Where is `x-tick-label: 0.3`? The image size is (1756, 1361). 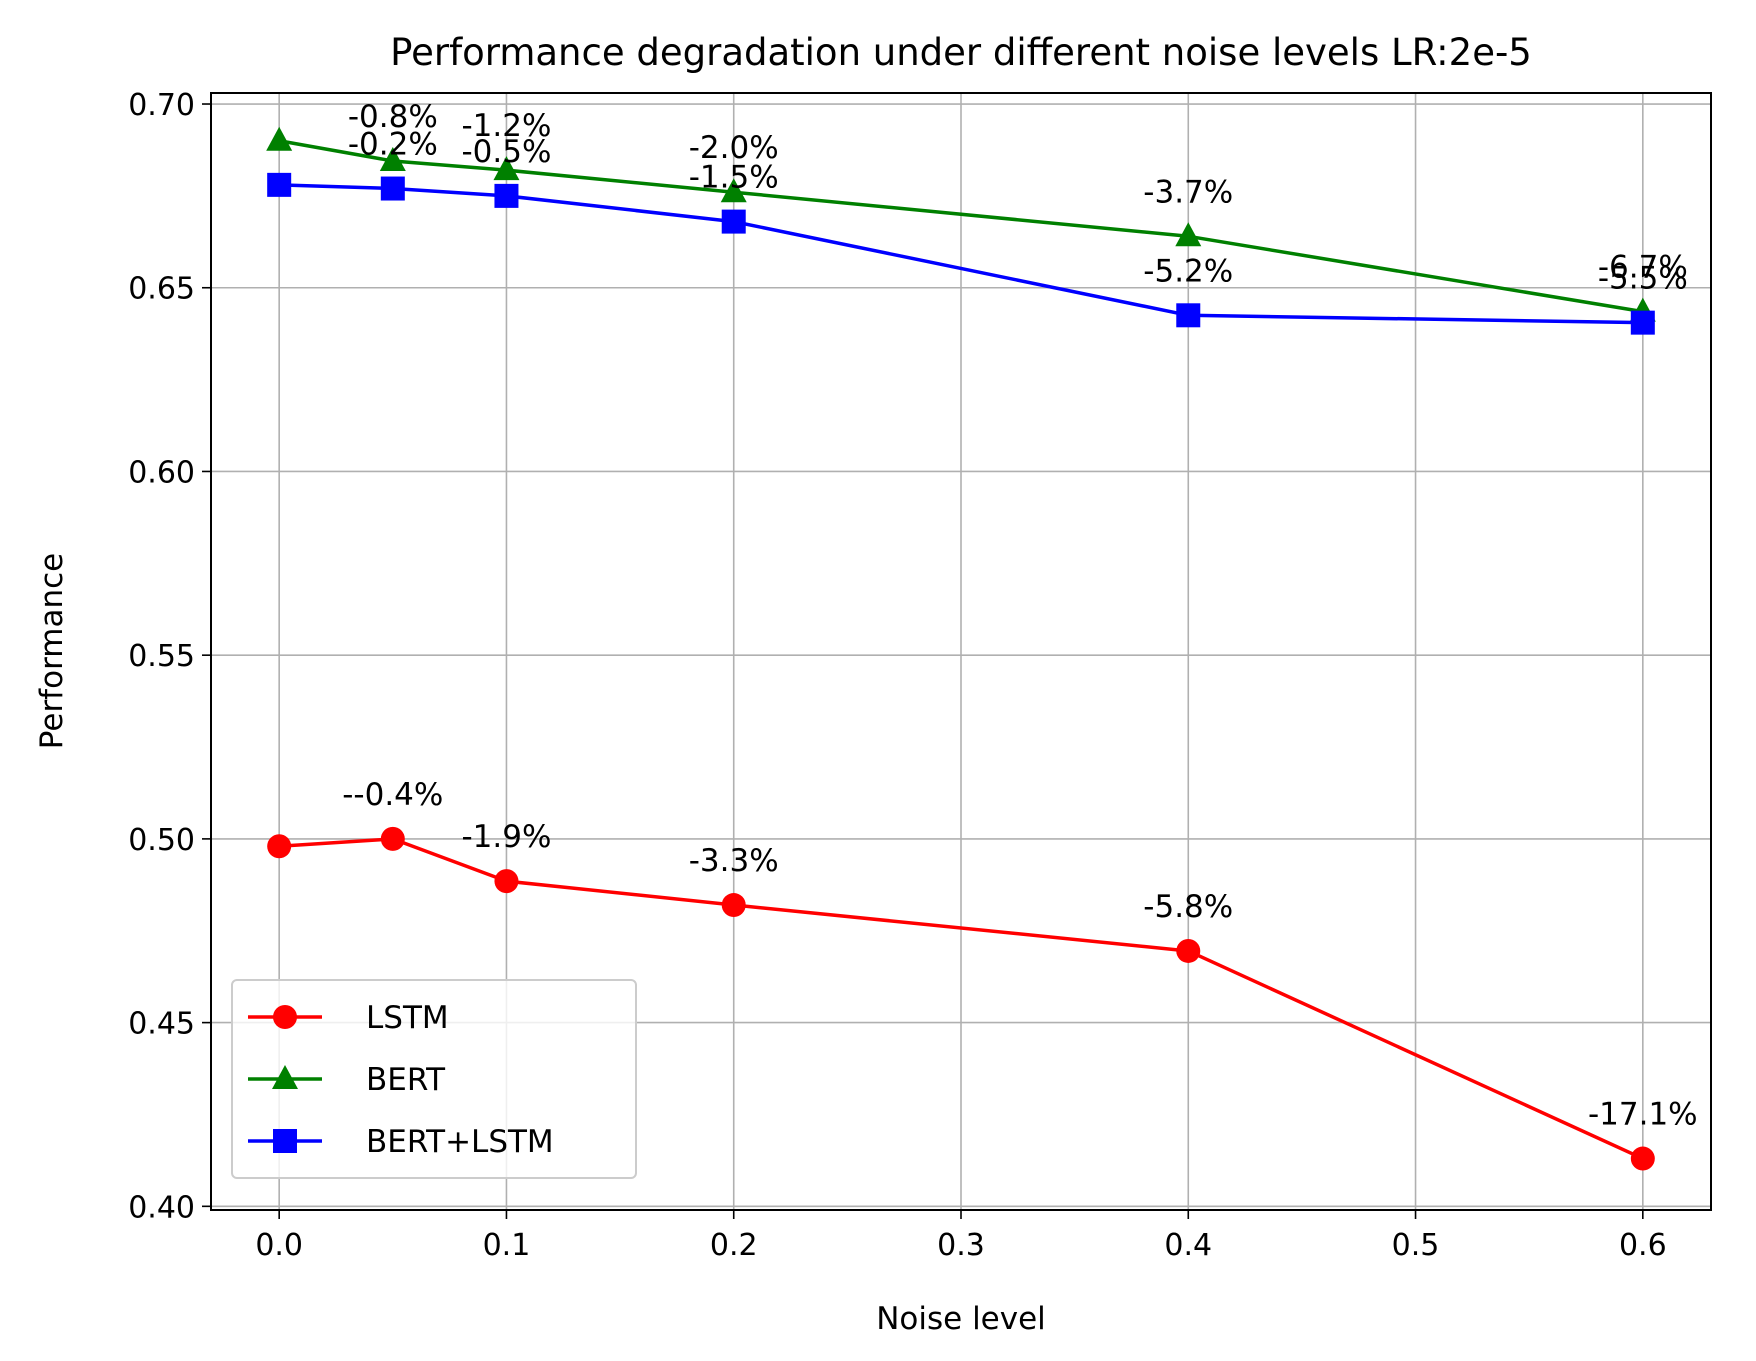 x-tick-label: 0.3 is located at coordinates (961, 1245).